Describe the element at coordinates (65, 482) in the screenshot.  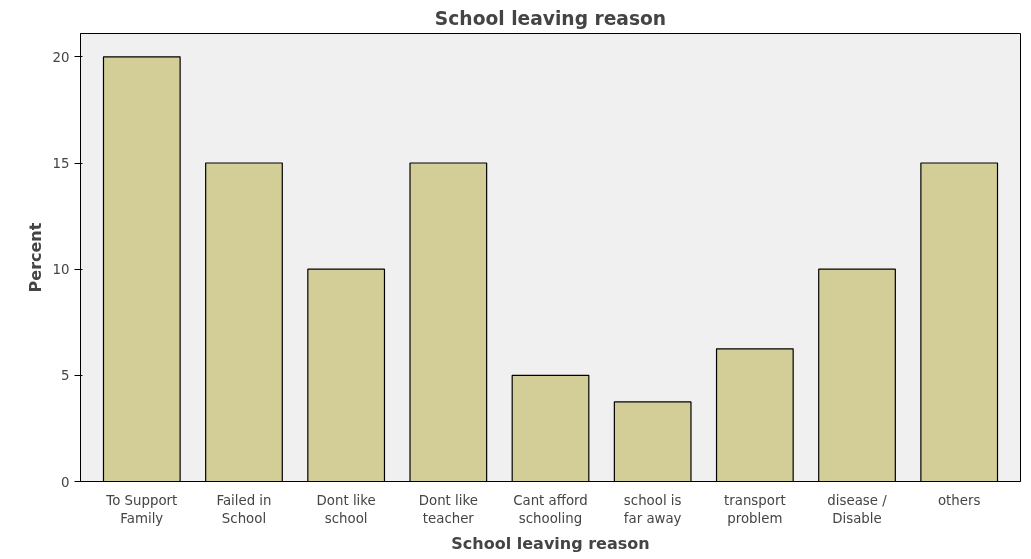
I see `y-tick-label: 0` at that location.